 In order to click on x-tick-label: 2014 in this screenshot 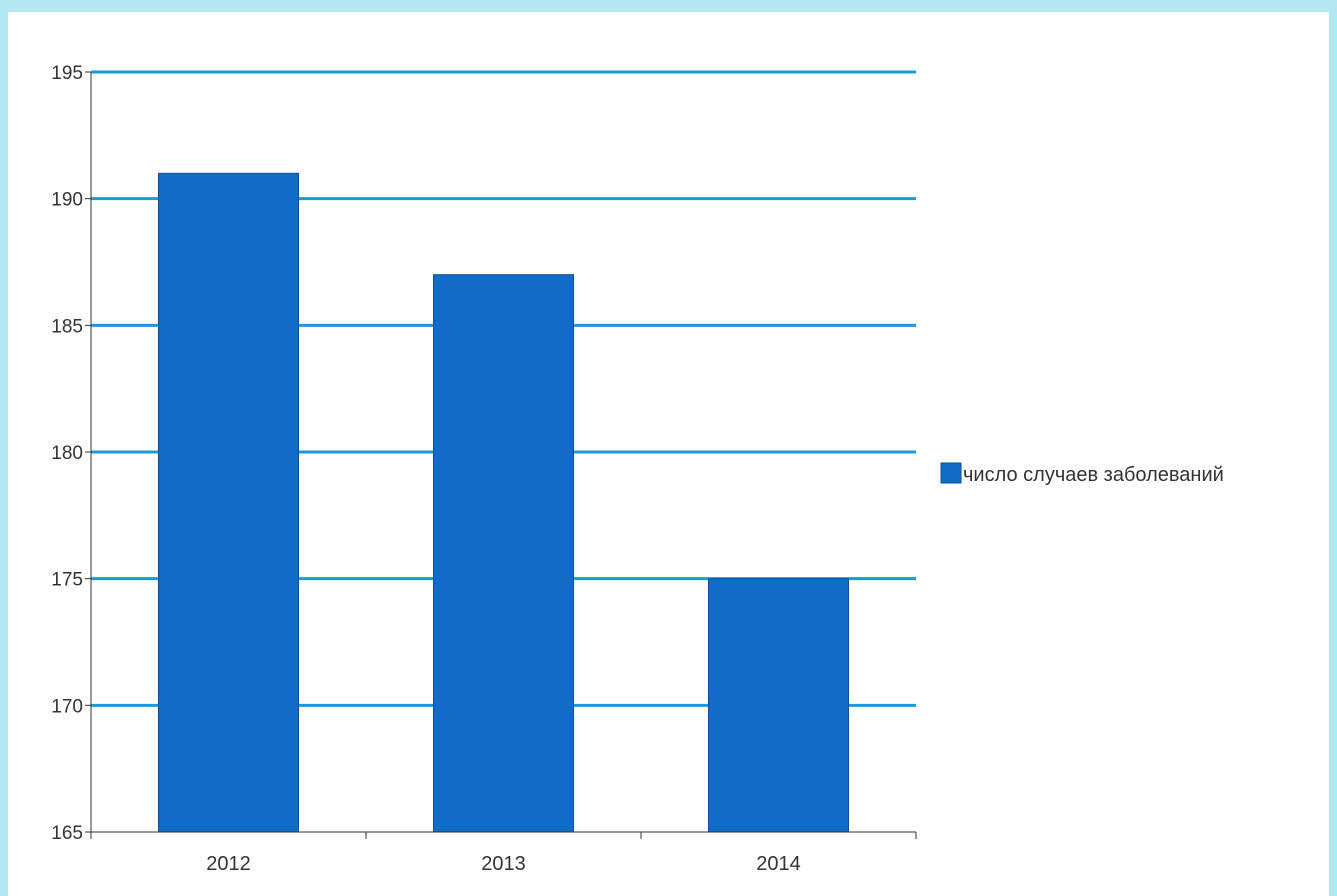, I will do `click(778, 864)`.